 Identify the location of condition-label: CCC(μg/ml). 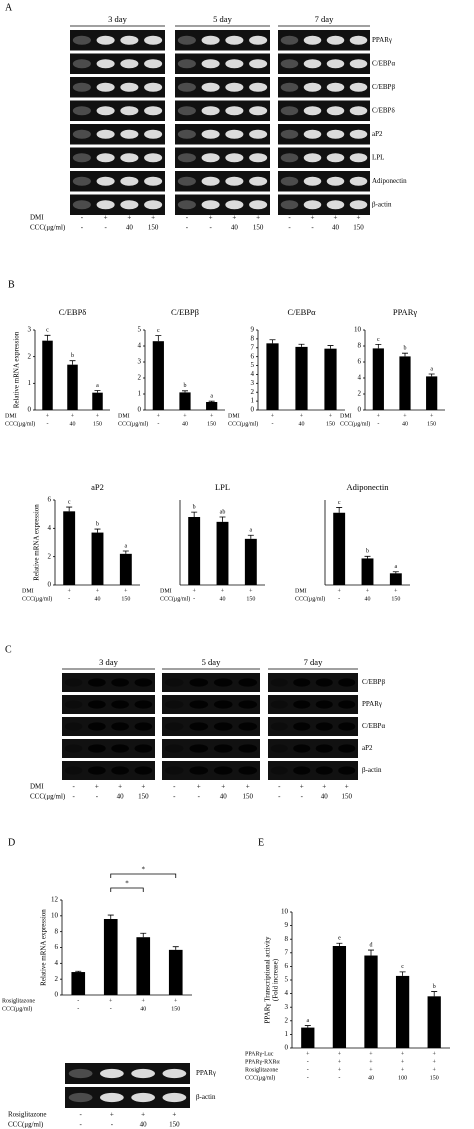
(133, 423).